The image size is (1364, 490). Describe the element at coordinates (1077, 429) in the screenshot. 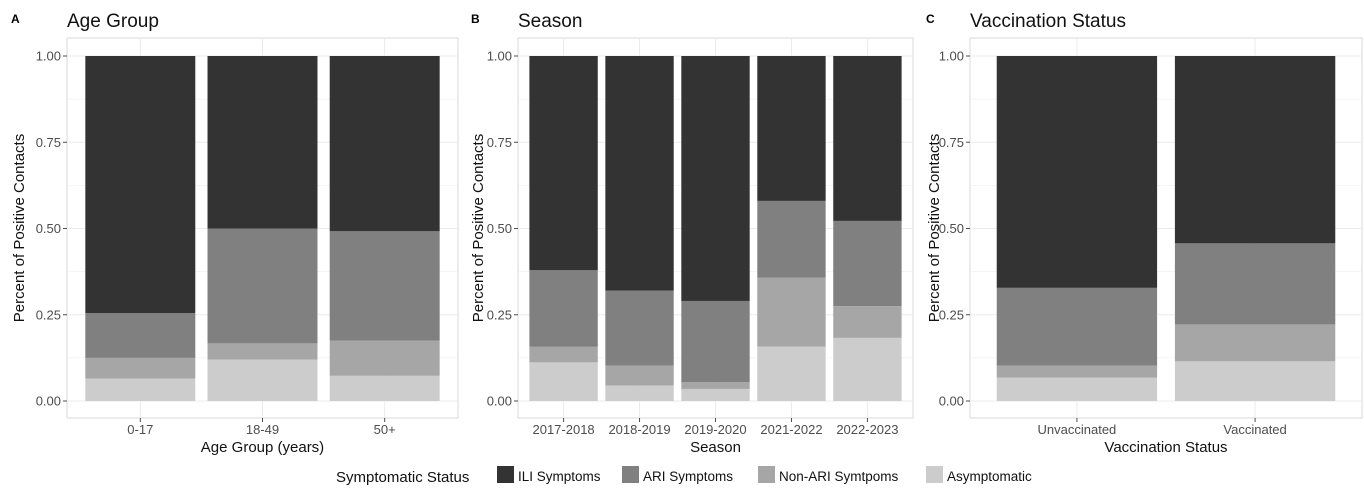

I see `x-tick-label: Unvaccinated` at that location.